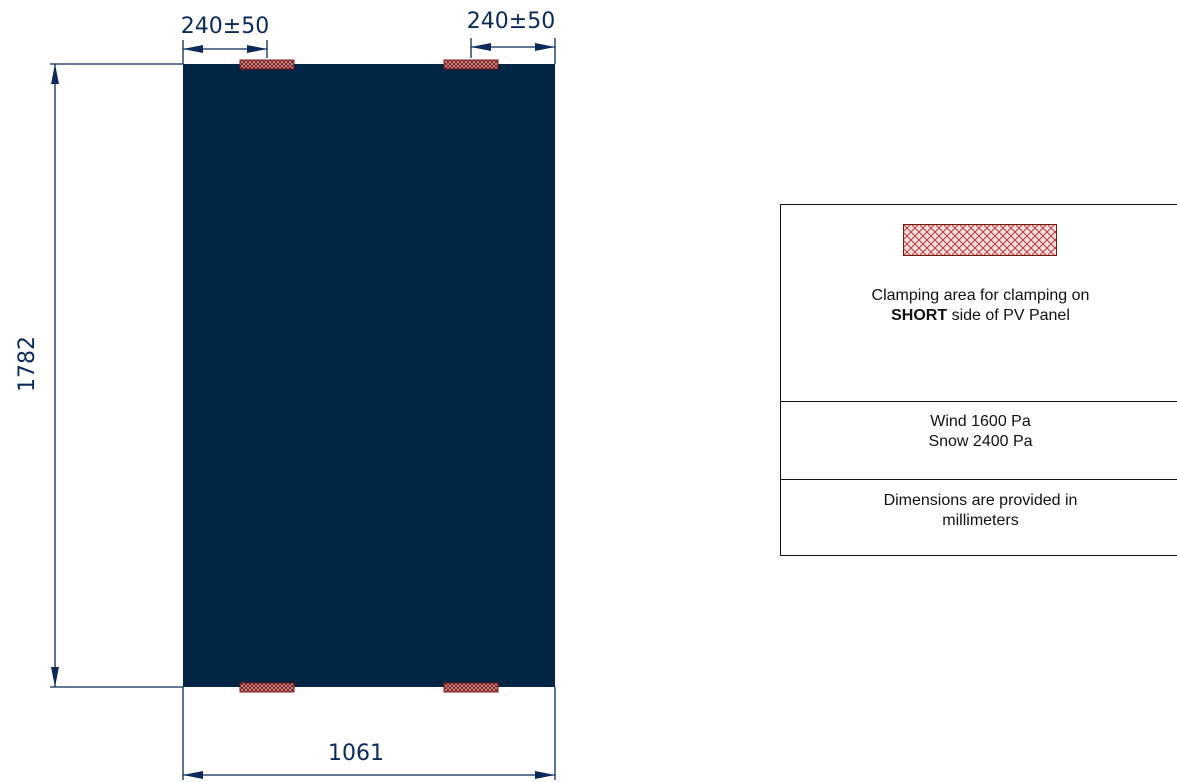 The height and width of the screenshot is (782, 1177). What do you see at coordinates (980, 295) in the screenshot?
I see `clamping-line-1: Clamping area for clamping on` at bounding box center [980, 295].